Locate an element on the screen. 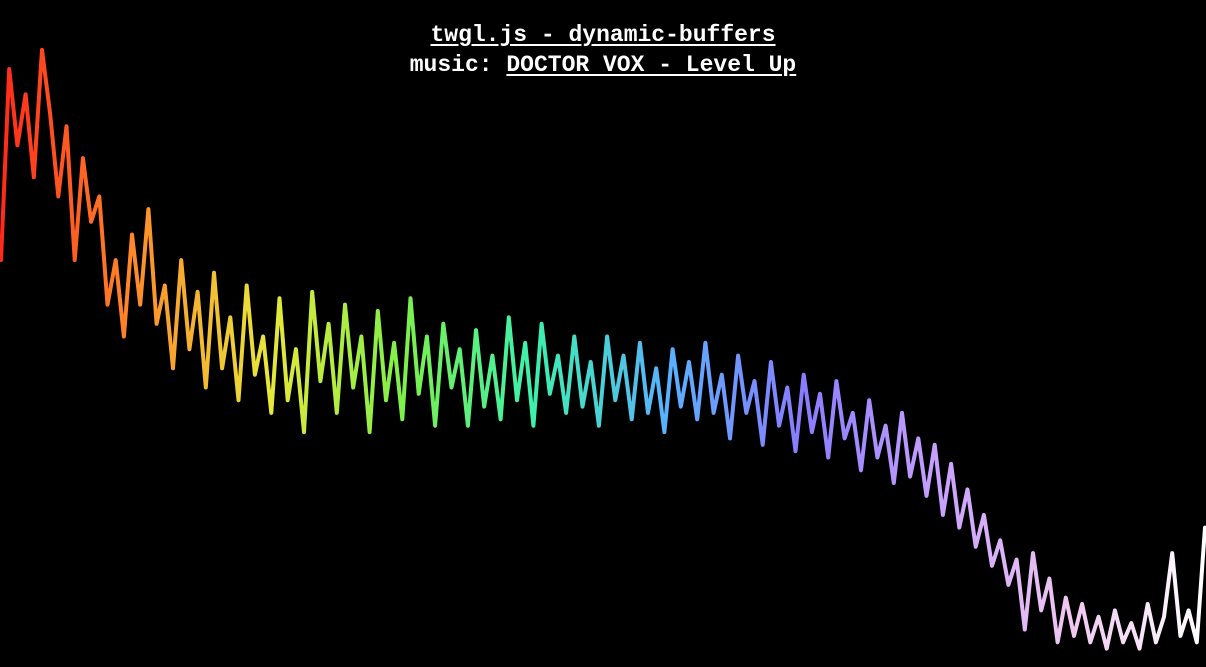  music-label: music: is located at coordinates (458, 65).